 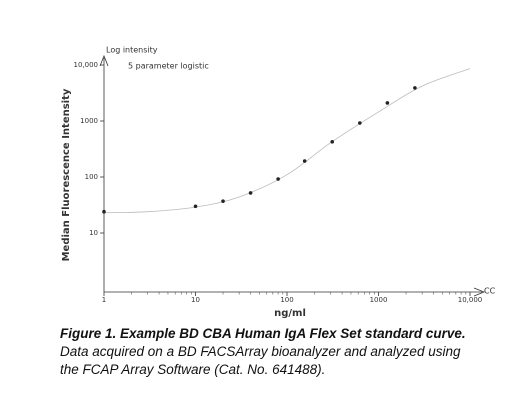 What do you see at coordinates (290, 313) in the screenshot?
I see `x-axis-label: ng/ml` at bounding box center [290, 313].